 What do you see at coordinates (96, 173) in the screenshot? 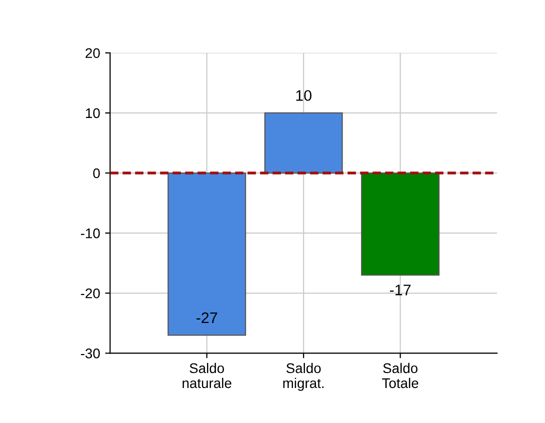
I see `y-tick-label: 0` at bounding box center [96, 173].